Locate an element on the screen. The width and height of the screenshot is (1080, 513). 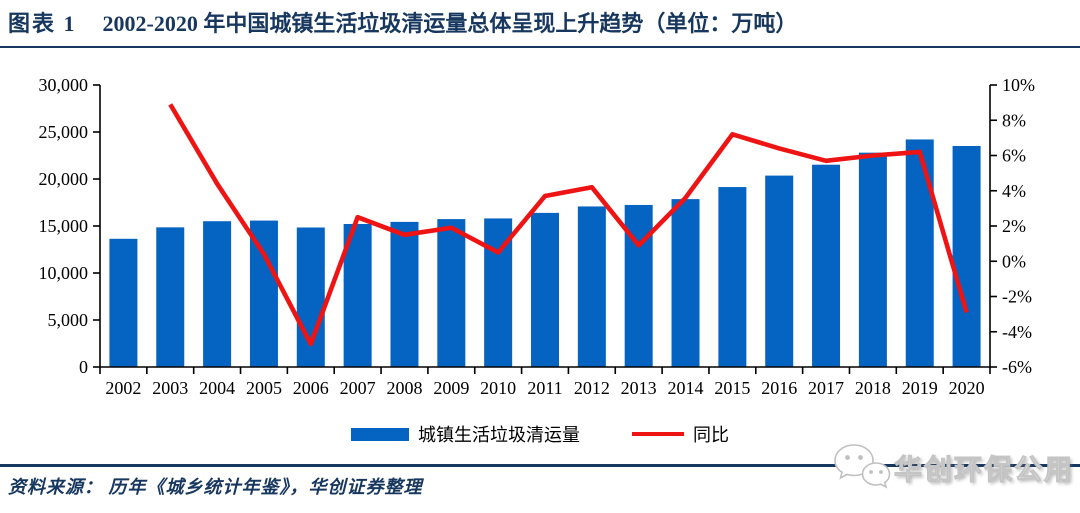
left-axis-label: 30,000 is located at coordinates (64, 85).